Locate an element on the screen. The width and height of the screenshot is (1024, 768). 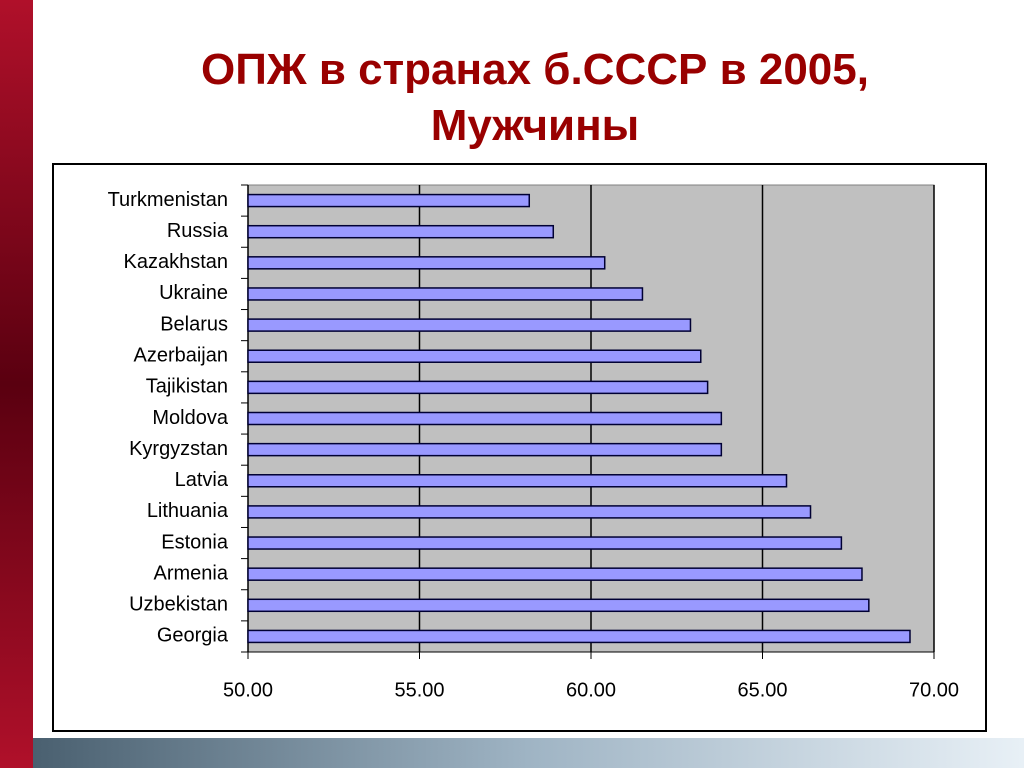
y-tick-label: Belarus is located at coordinates (194, 324).